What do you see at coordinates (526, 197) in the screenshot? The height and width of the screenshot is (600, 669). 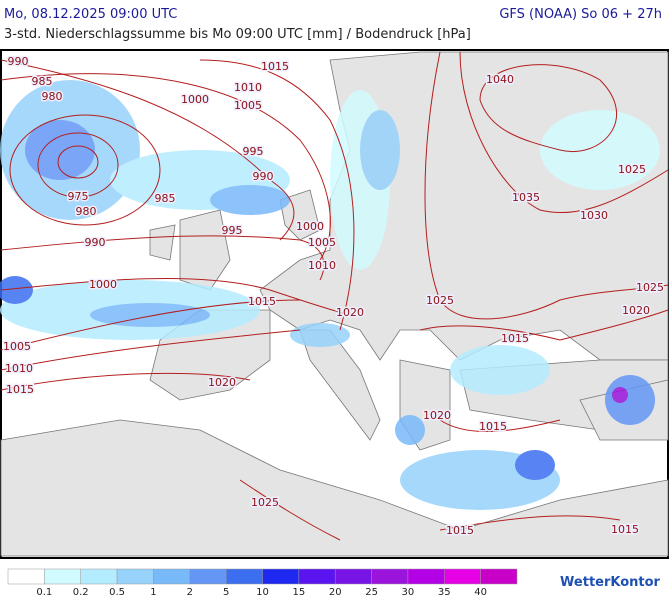 I see `isobar-label: 1035` at bounding box center [526, 197].